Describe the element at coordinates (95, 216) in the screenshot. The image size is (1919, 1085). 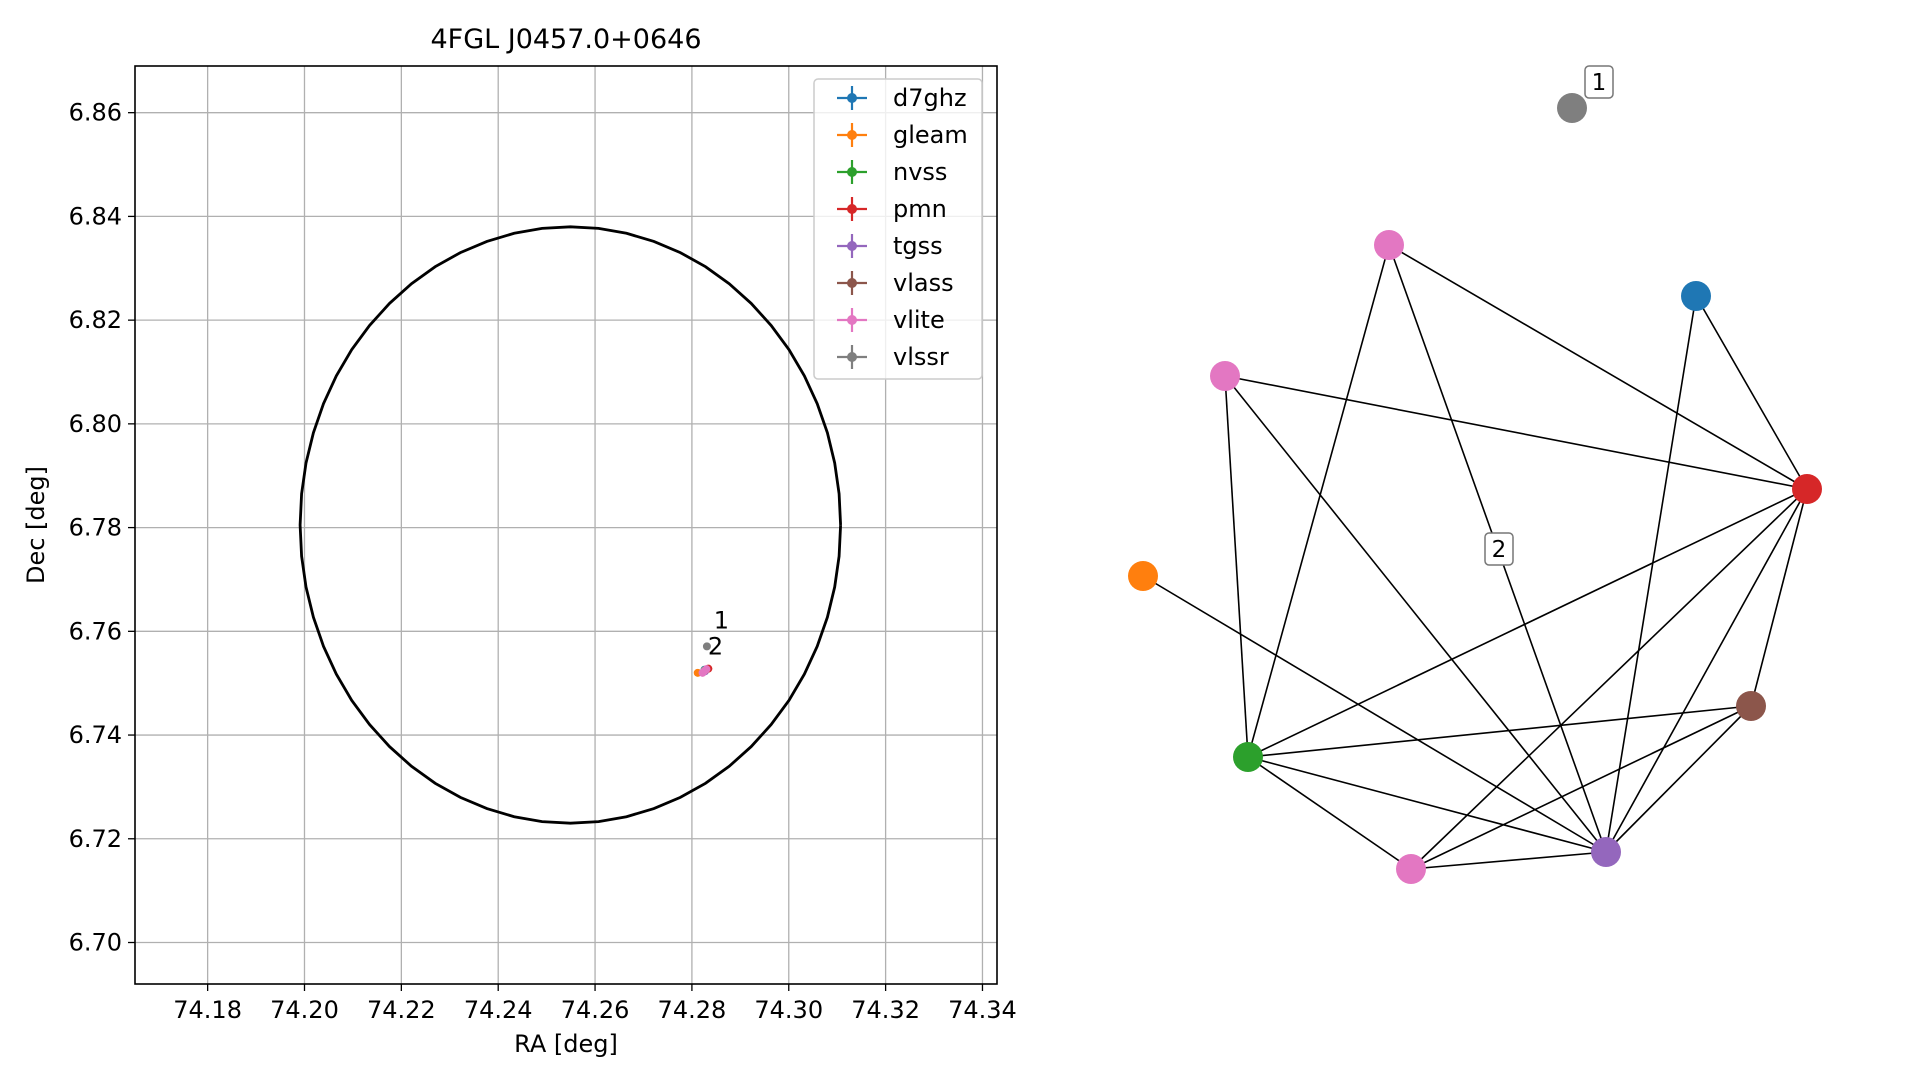
I see `y-tick-label: 6.84` at that location.